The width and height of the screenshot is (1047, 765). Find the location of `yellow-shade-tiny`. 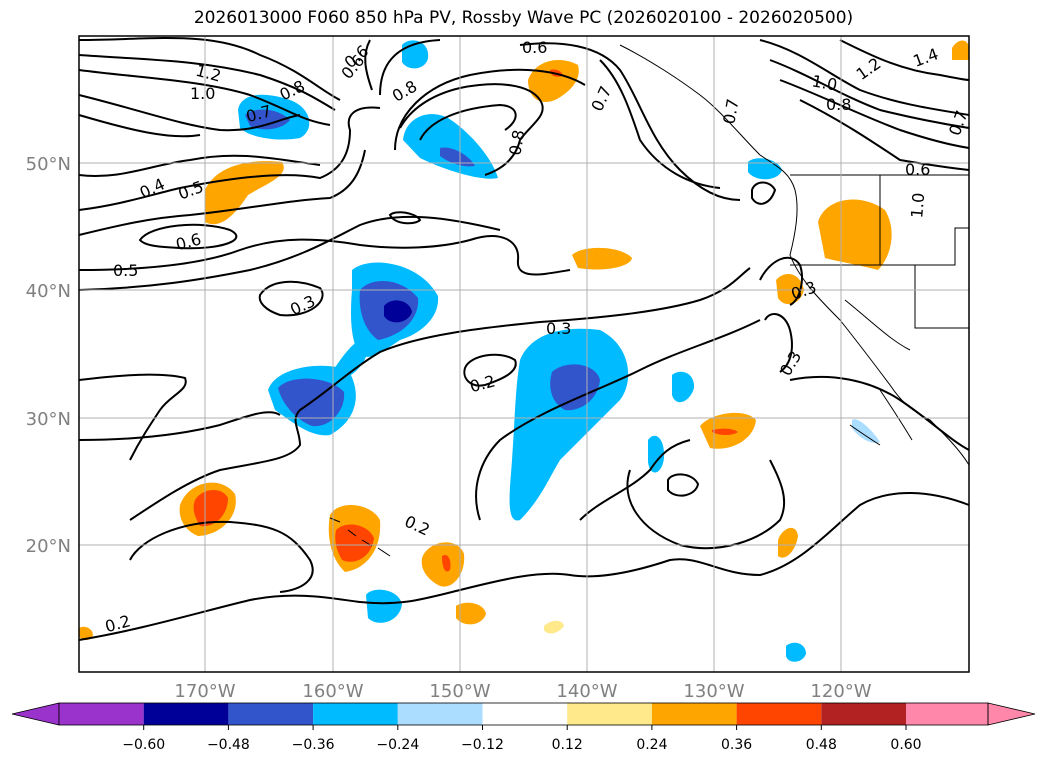

yellow-shade-tiny is located at coordinates (554, 627).